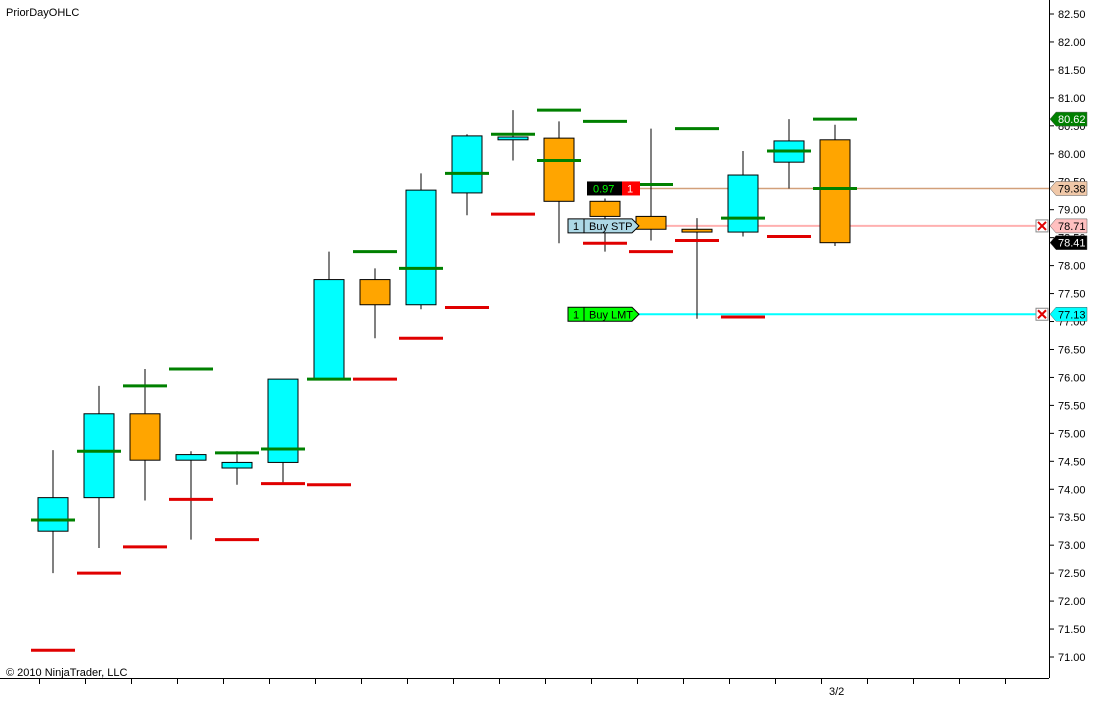 This screenshot has width=1110, height=708. I want to click on y-tick-label: 81.00, so click(1072, 99).